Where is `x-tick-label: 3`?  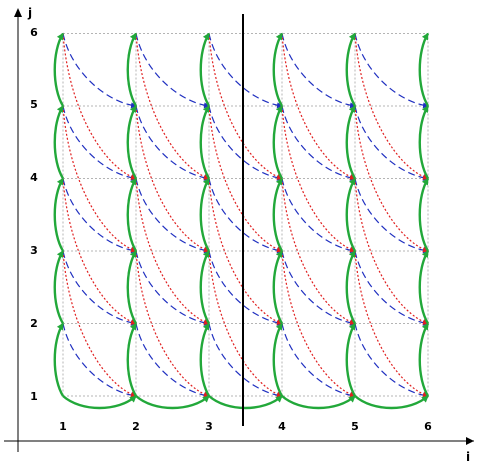
x-tick-label: 3 is located at coordinates (209, 426).